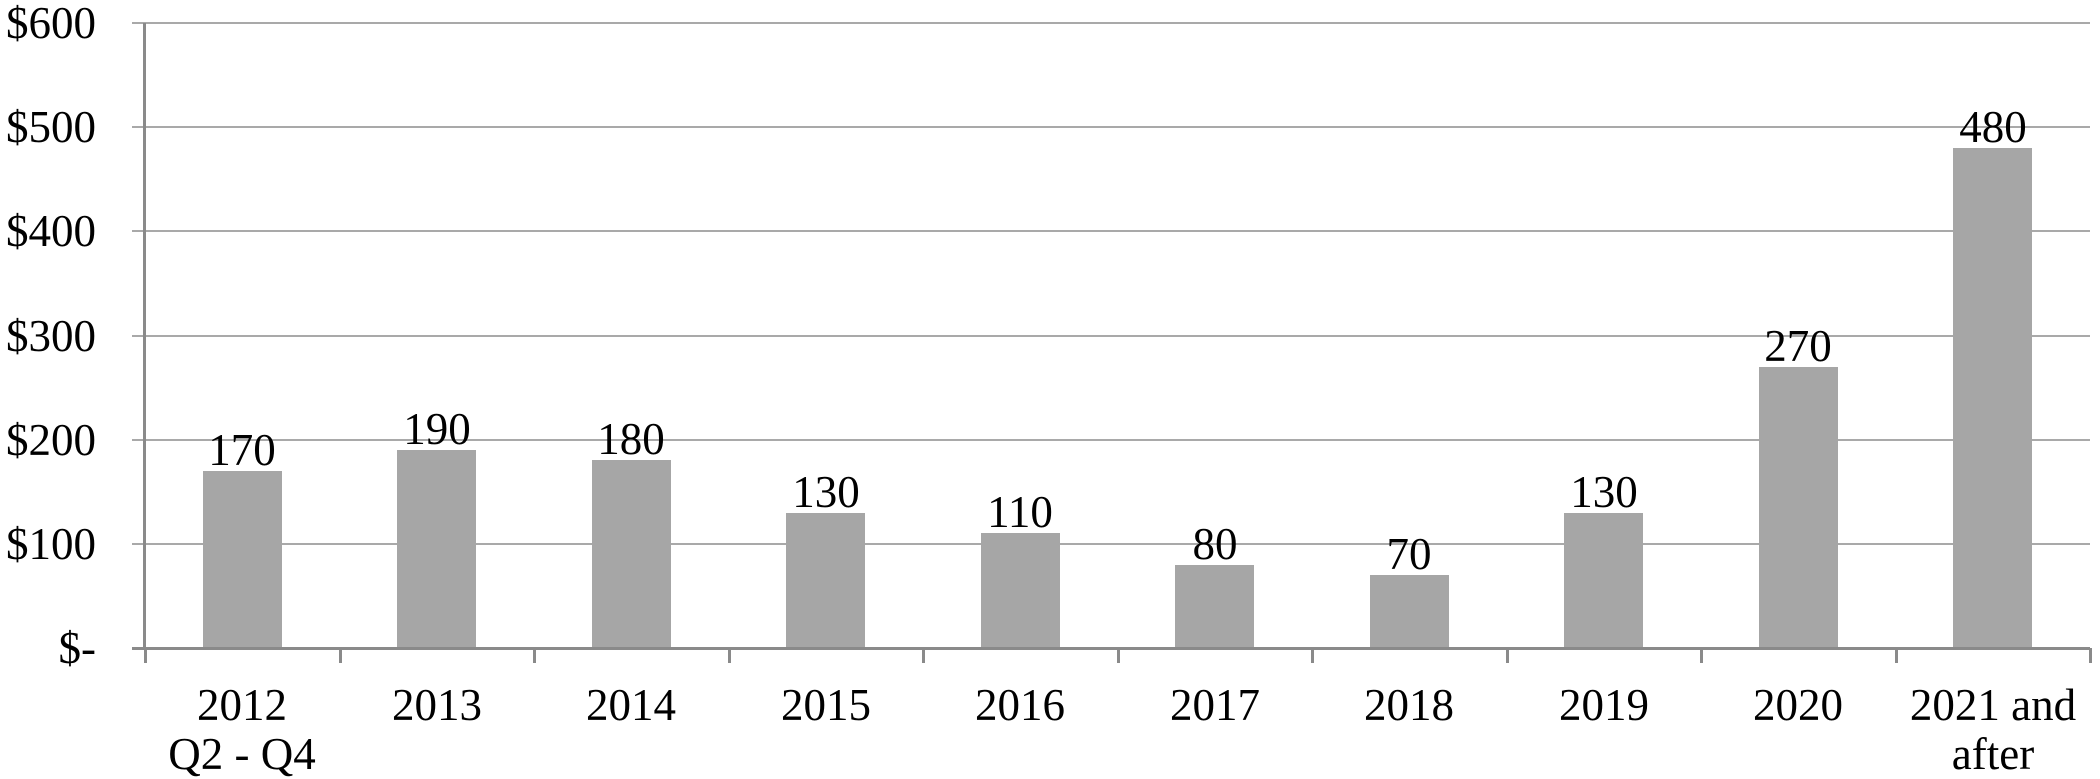  Describe the element at coordinates (1798, 705) in the screenshot. I see `x-axis-category-label: 2020` at that location.